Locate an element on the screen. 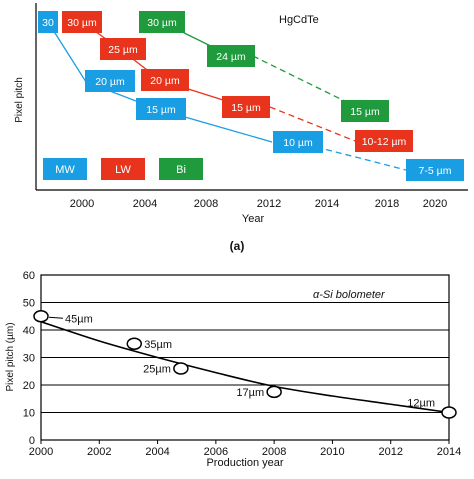 The image size is (474, 479). lw-box-label: 10-12 µm is located at coordinates (384, 142).